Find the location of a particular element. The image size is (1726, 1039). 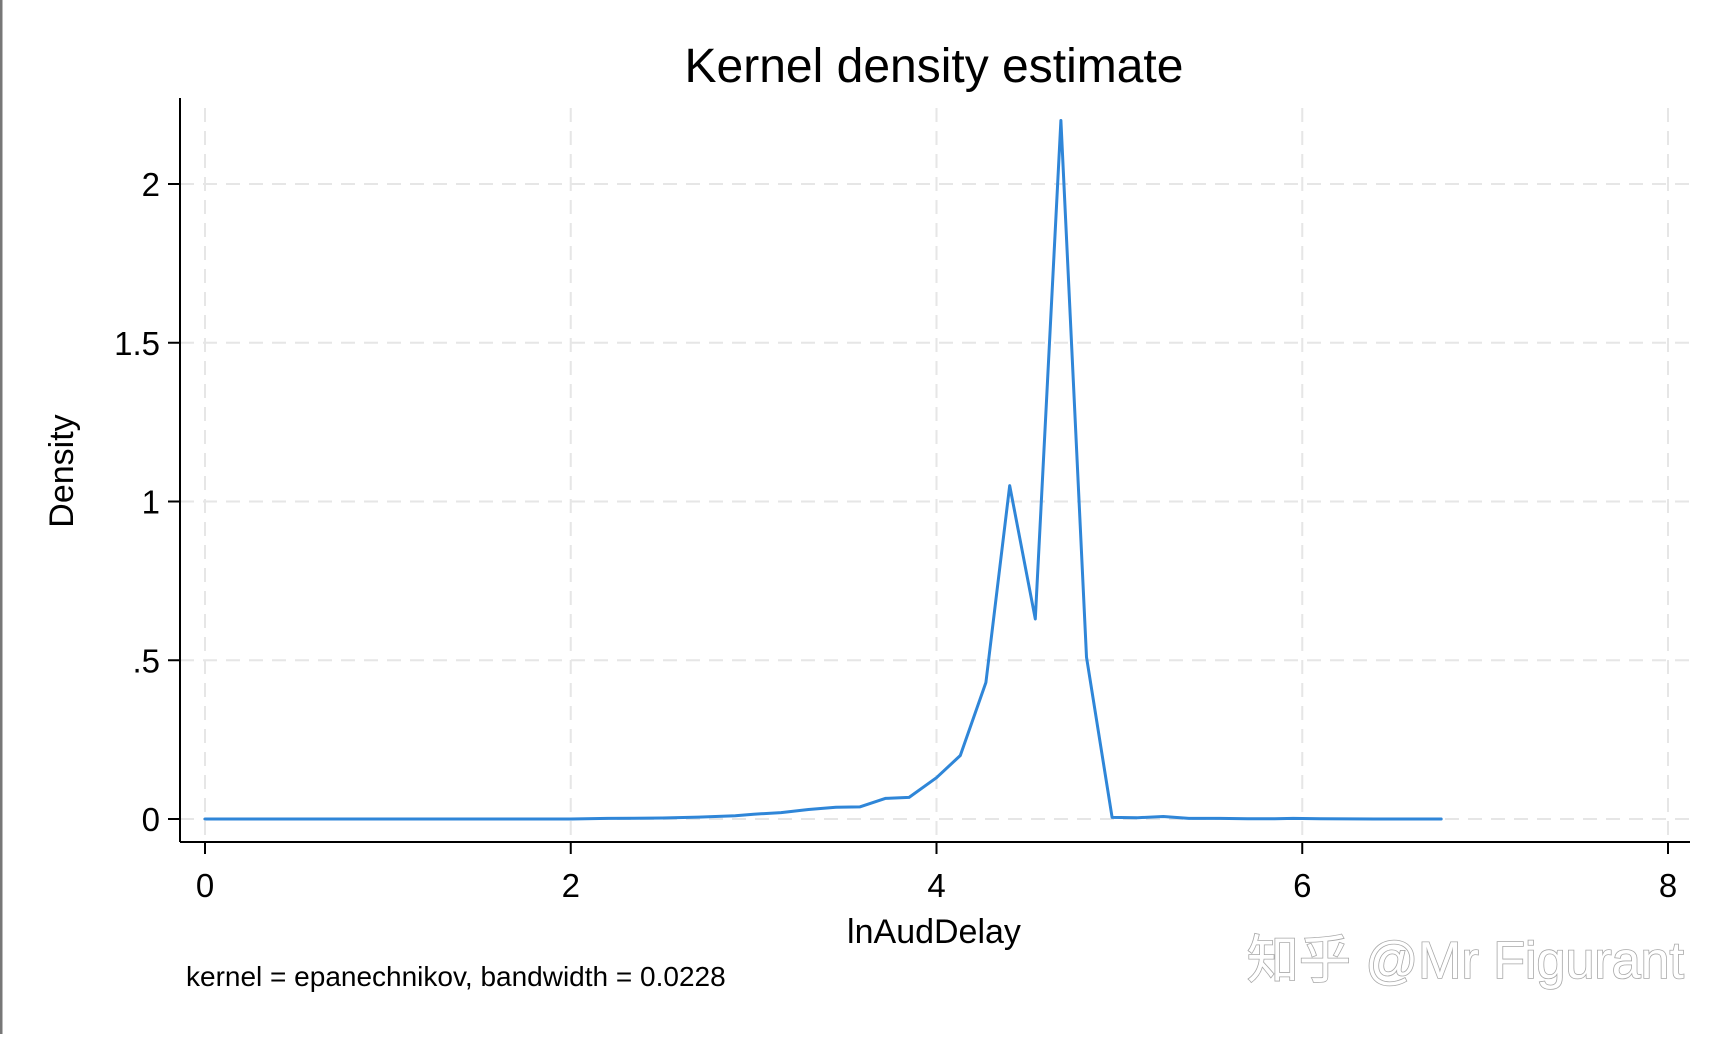

y-tick-label: .5 is located at coordinates (146, 660).